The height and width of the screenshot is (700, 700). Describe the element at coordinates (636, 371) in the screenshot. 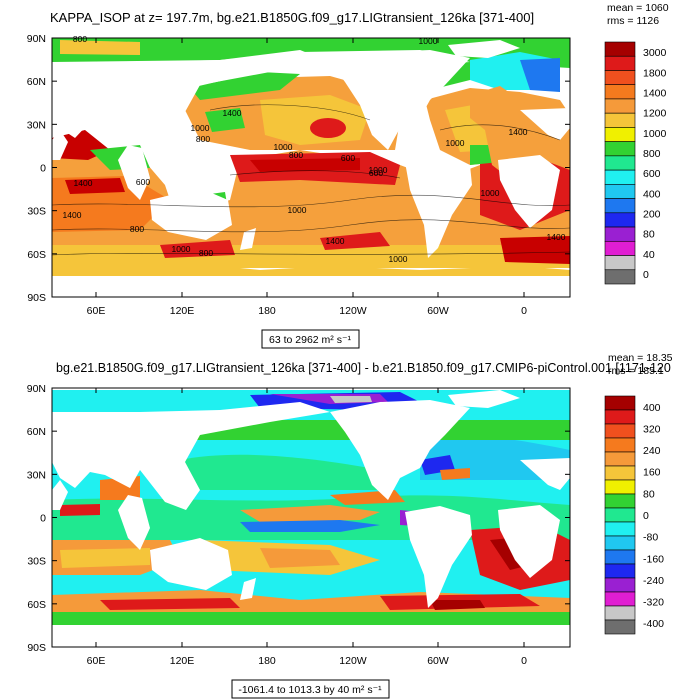

I see `panel-2-rms: rms = 185.1` at that location.